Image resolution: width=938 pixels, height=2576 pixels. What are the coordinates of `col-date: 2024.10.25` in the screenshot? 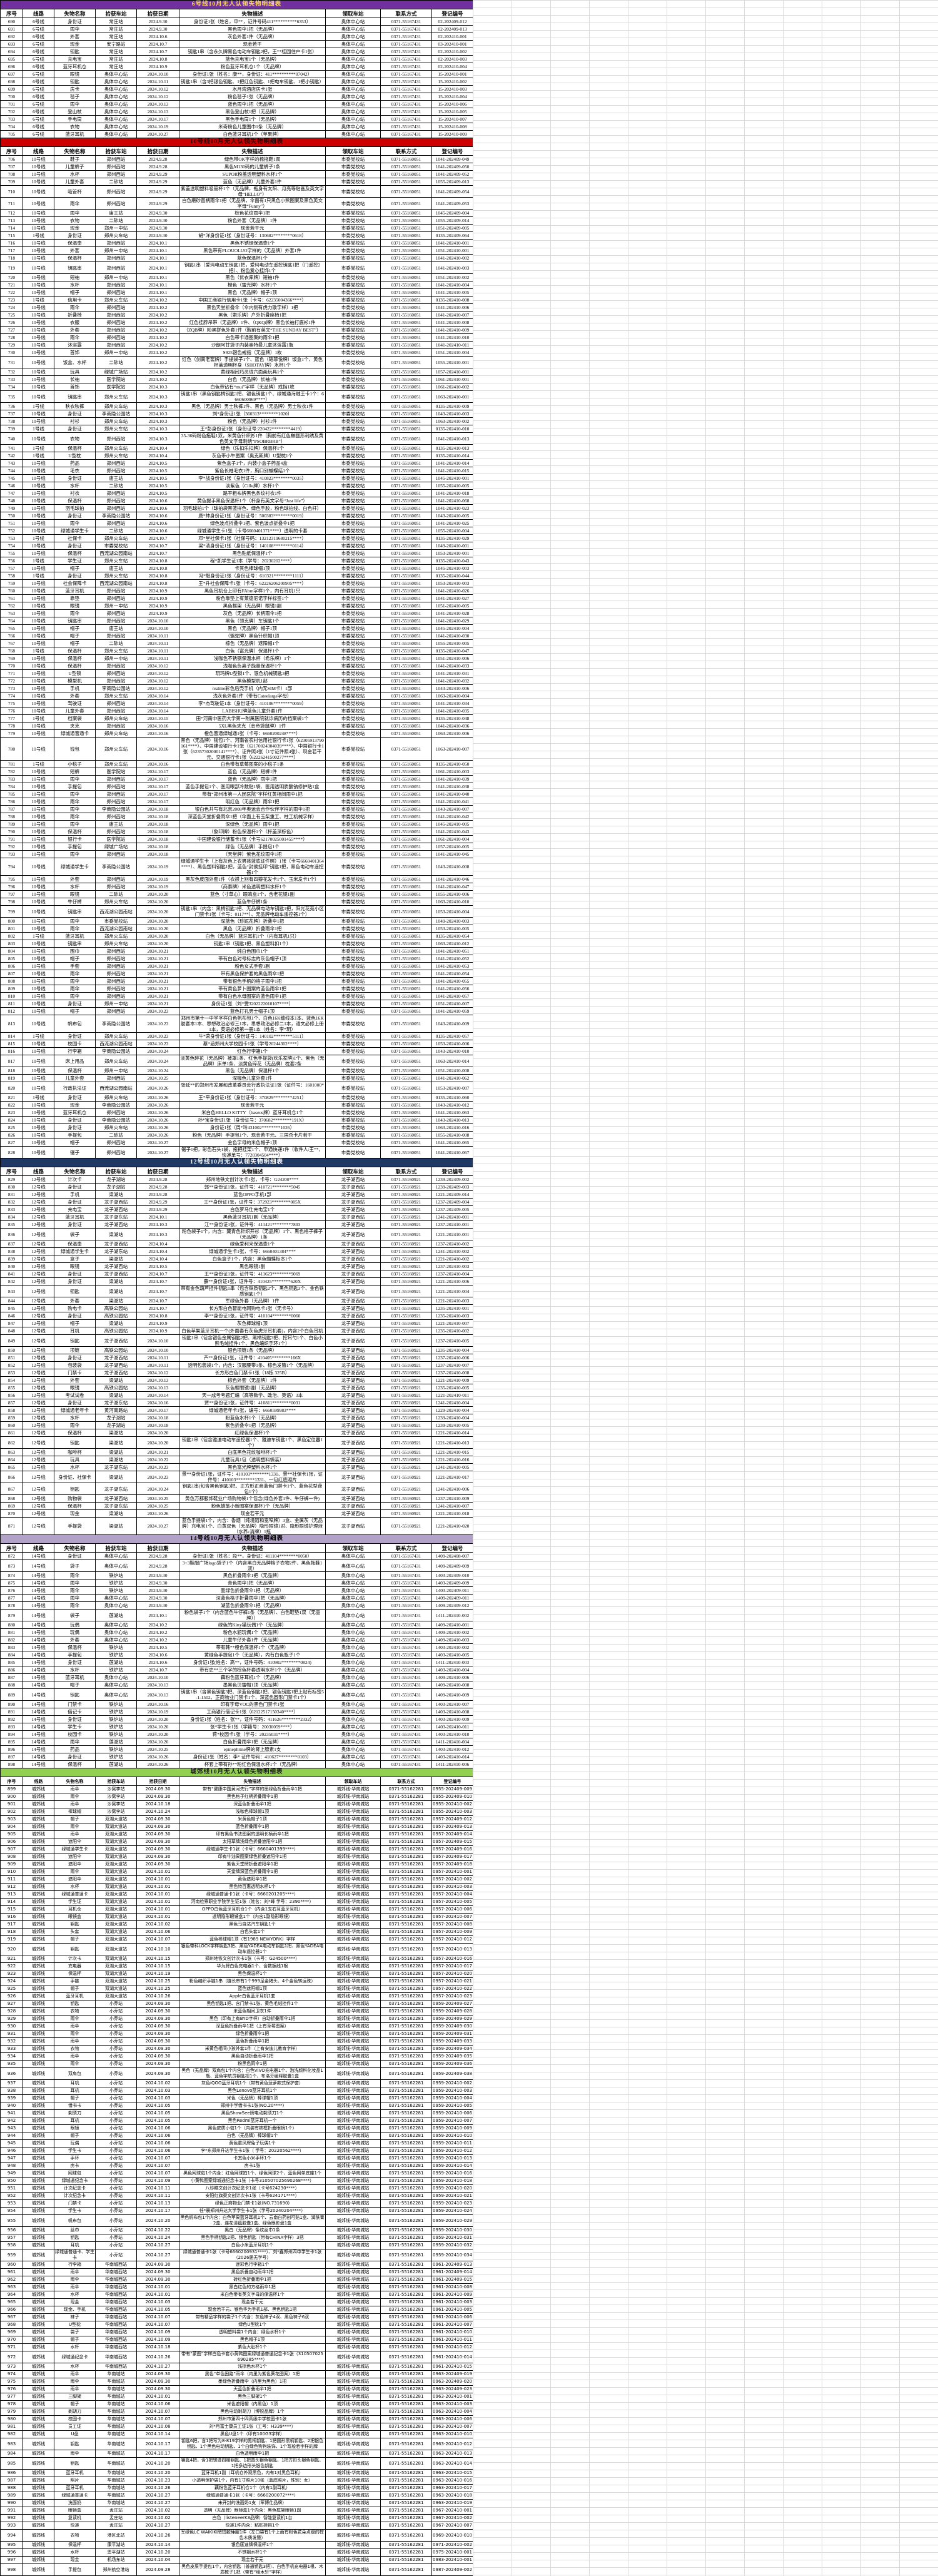 It's located at (157, 1981).